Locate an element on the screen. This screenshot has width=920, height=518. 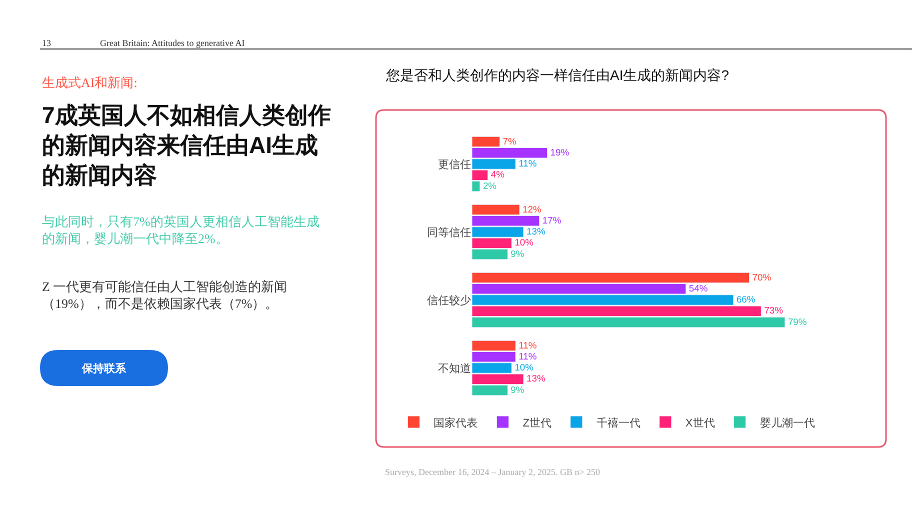
data-label: 19% is located at coordinates (560, 152).